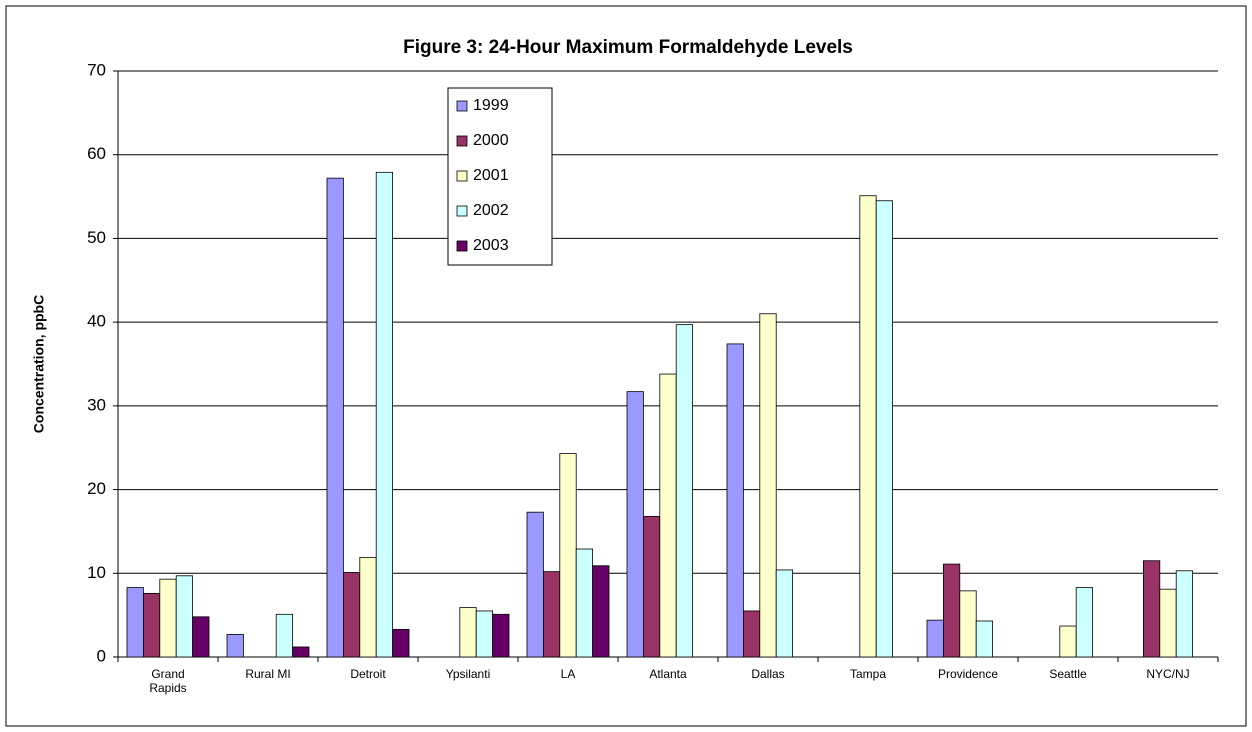  Describe the element at coordinates (96, 404) in the screenshot. I see `y-tick-label: 30` at that location.